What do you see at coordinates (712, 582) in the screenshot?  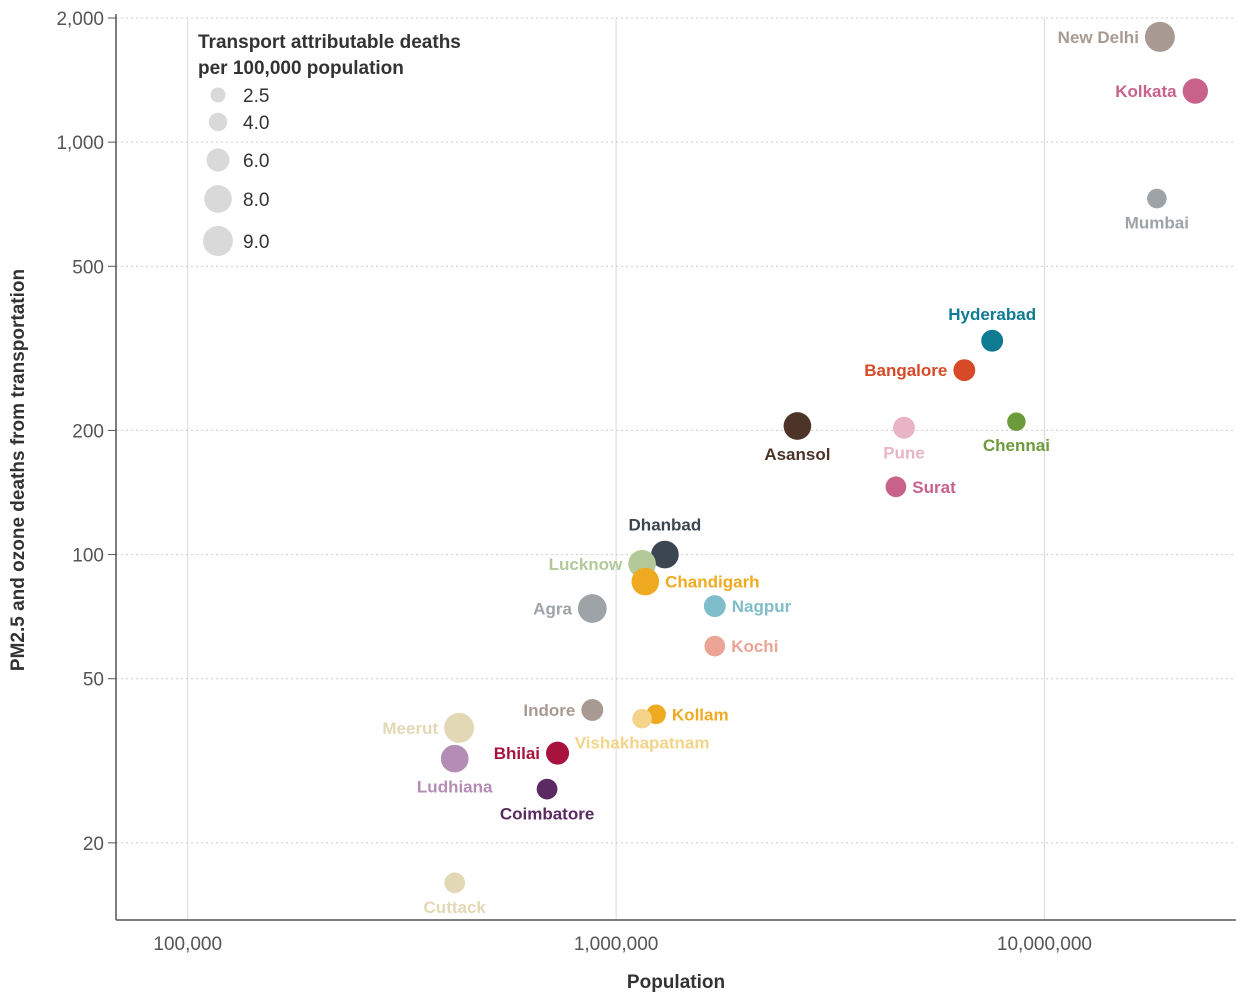 I see `point-label: Chandigarh` at bounding box center [712, 582].